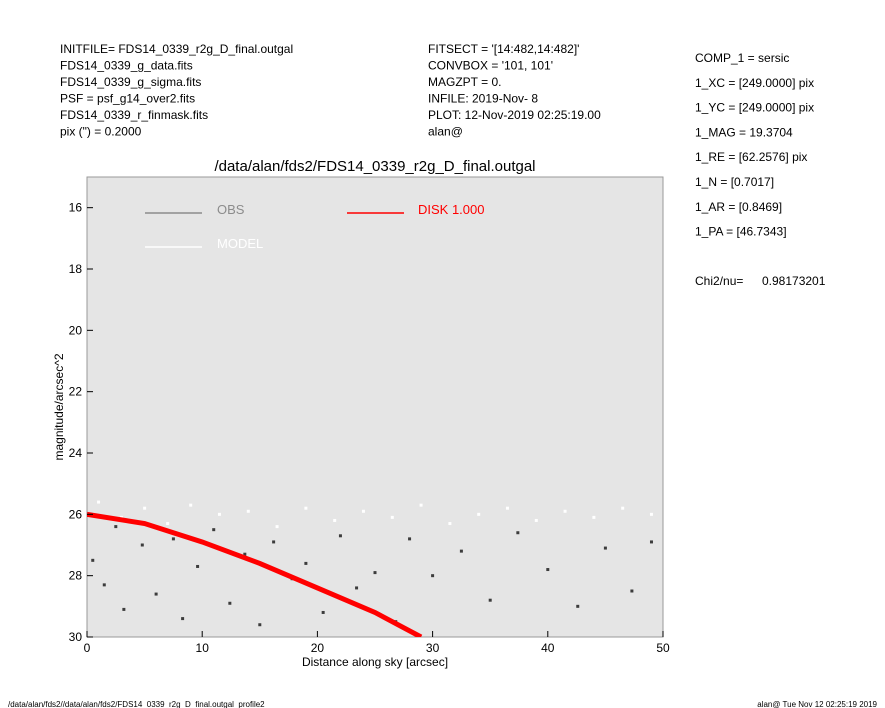 Image resolution: width=885 pixels, height=708 pixels. Describe the element at coordinates (433, 648) in the screenshot. I see `x-tick-label: 30` at that location.